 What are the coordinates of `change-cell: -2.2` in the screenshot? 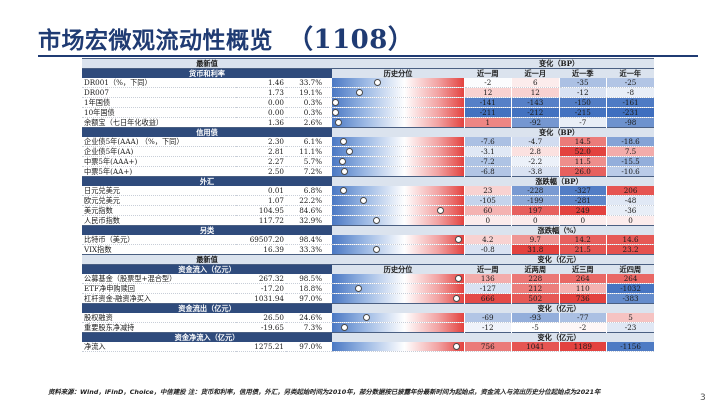 It's located at (535, 161).